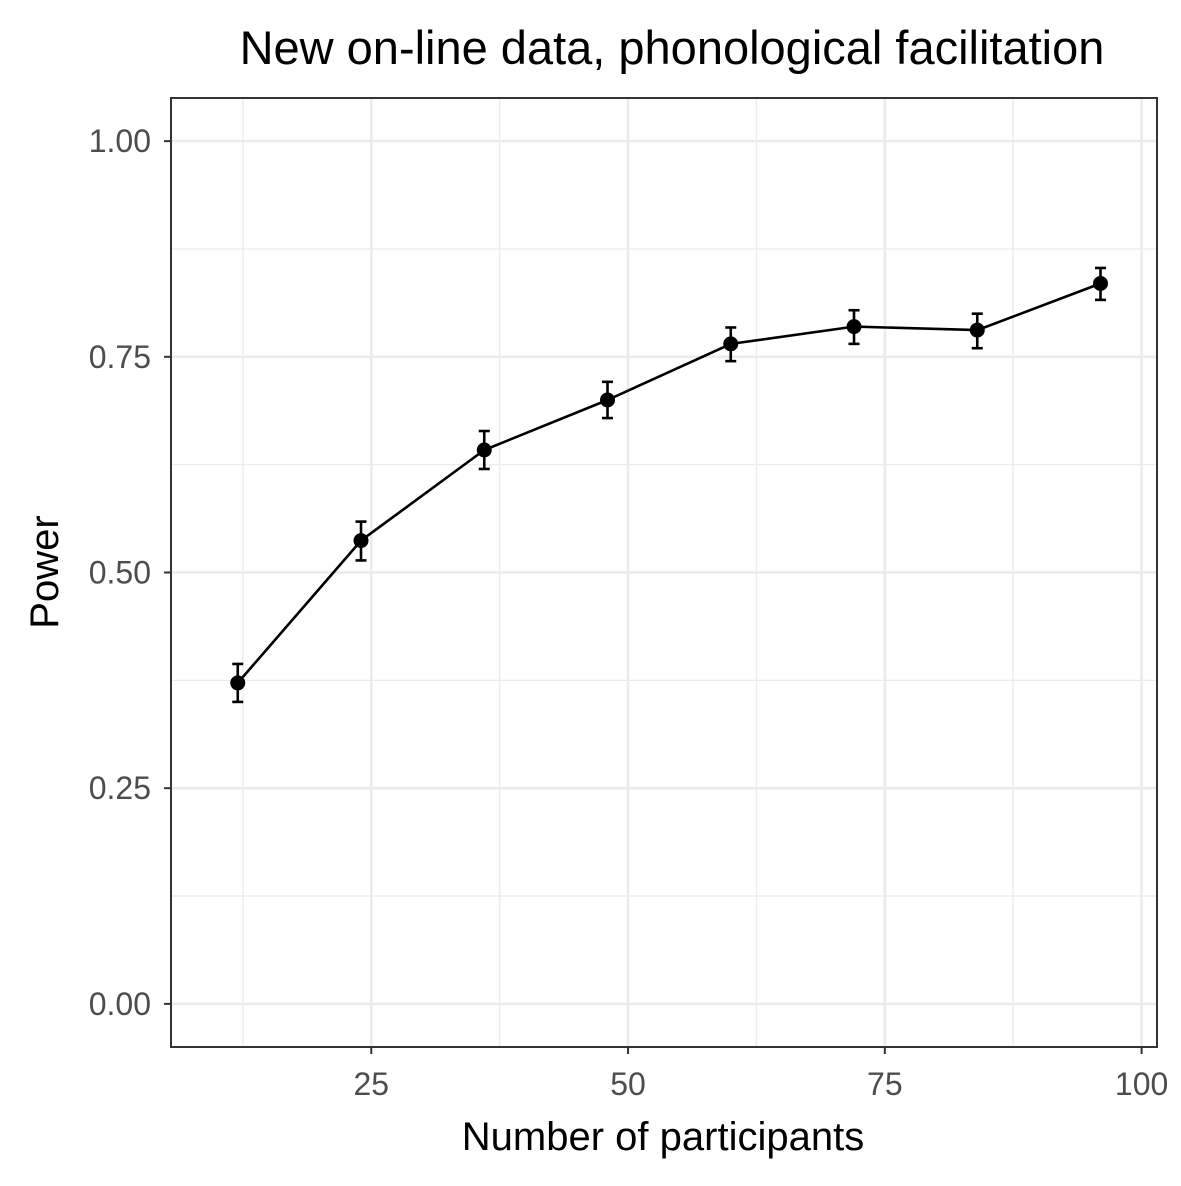 This screenshot has height=1186, width=1181. I want to click on y-axis-title: Power, so click(45, 571).